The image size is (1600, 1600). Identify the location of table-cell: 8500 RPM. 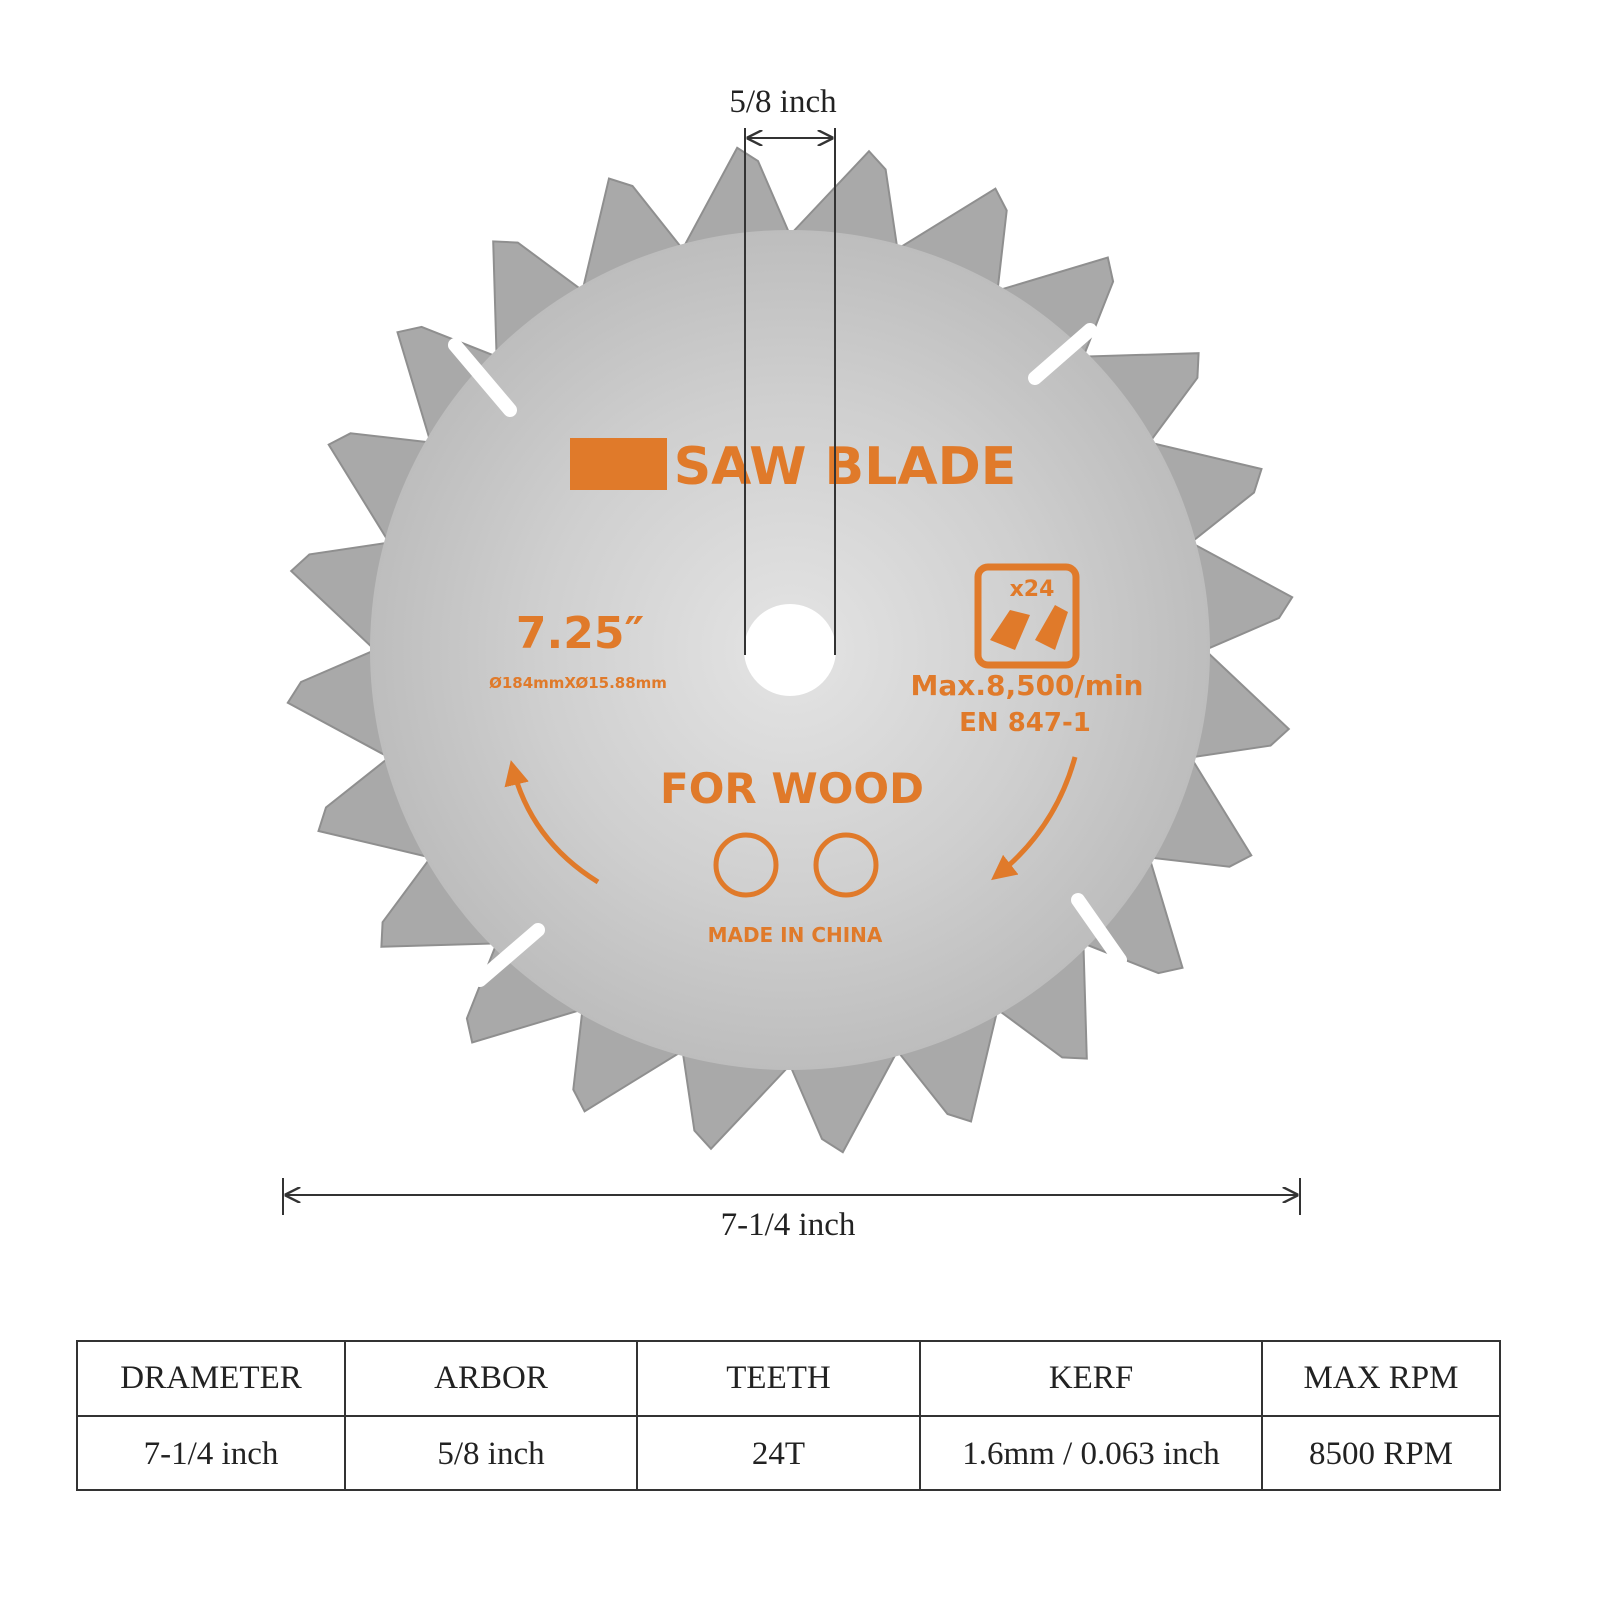
(1381, 1454).